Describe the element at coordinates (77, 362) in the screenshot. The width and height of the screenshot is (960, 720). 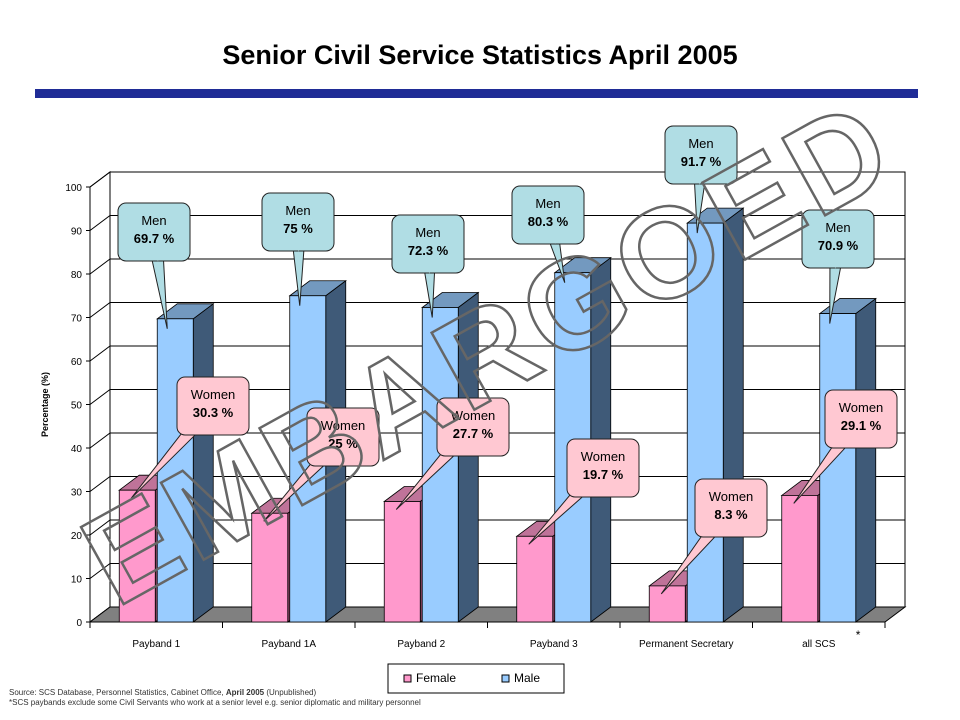
I see `y-tick-label: 60` at that location.